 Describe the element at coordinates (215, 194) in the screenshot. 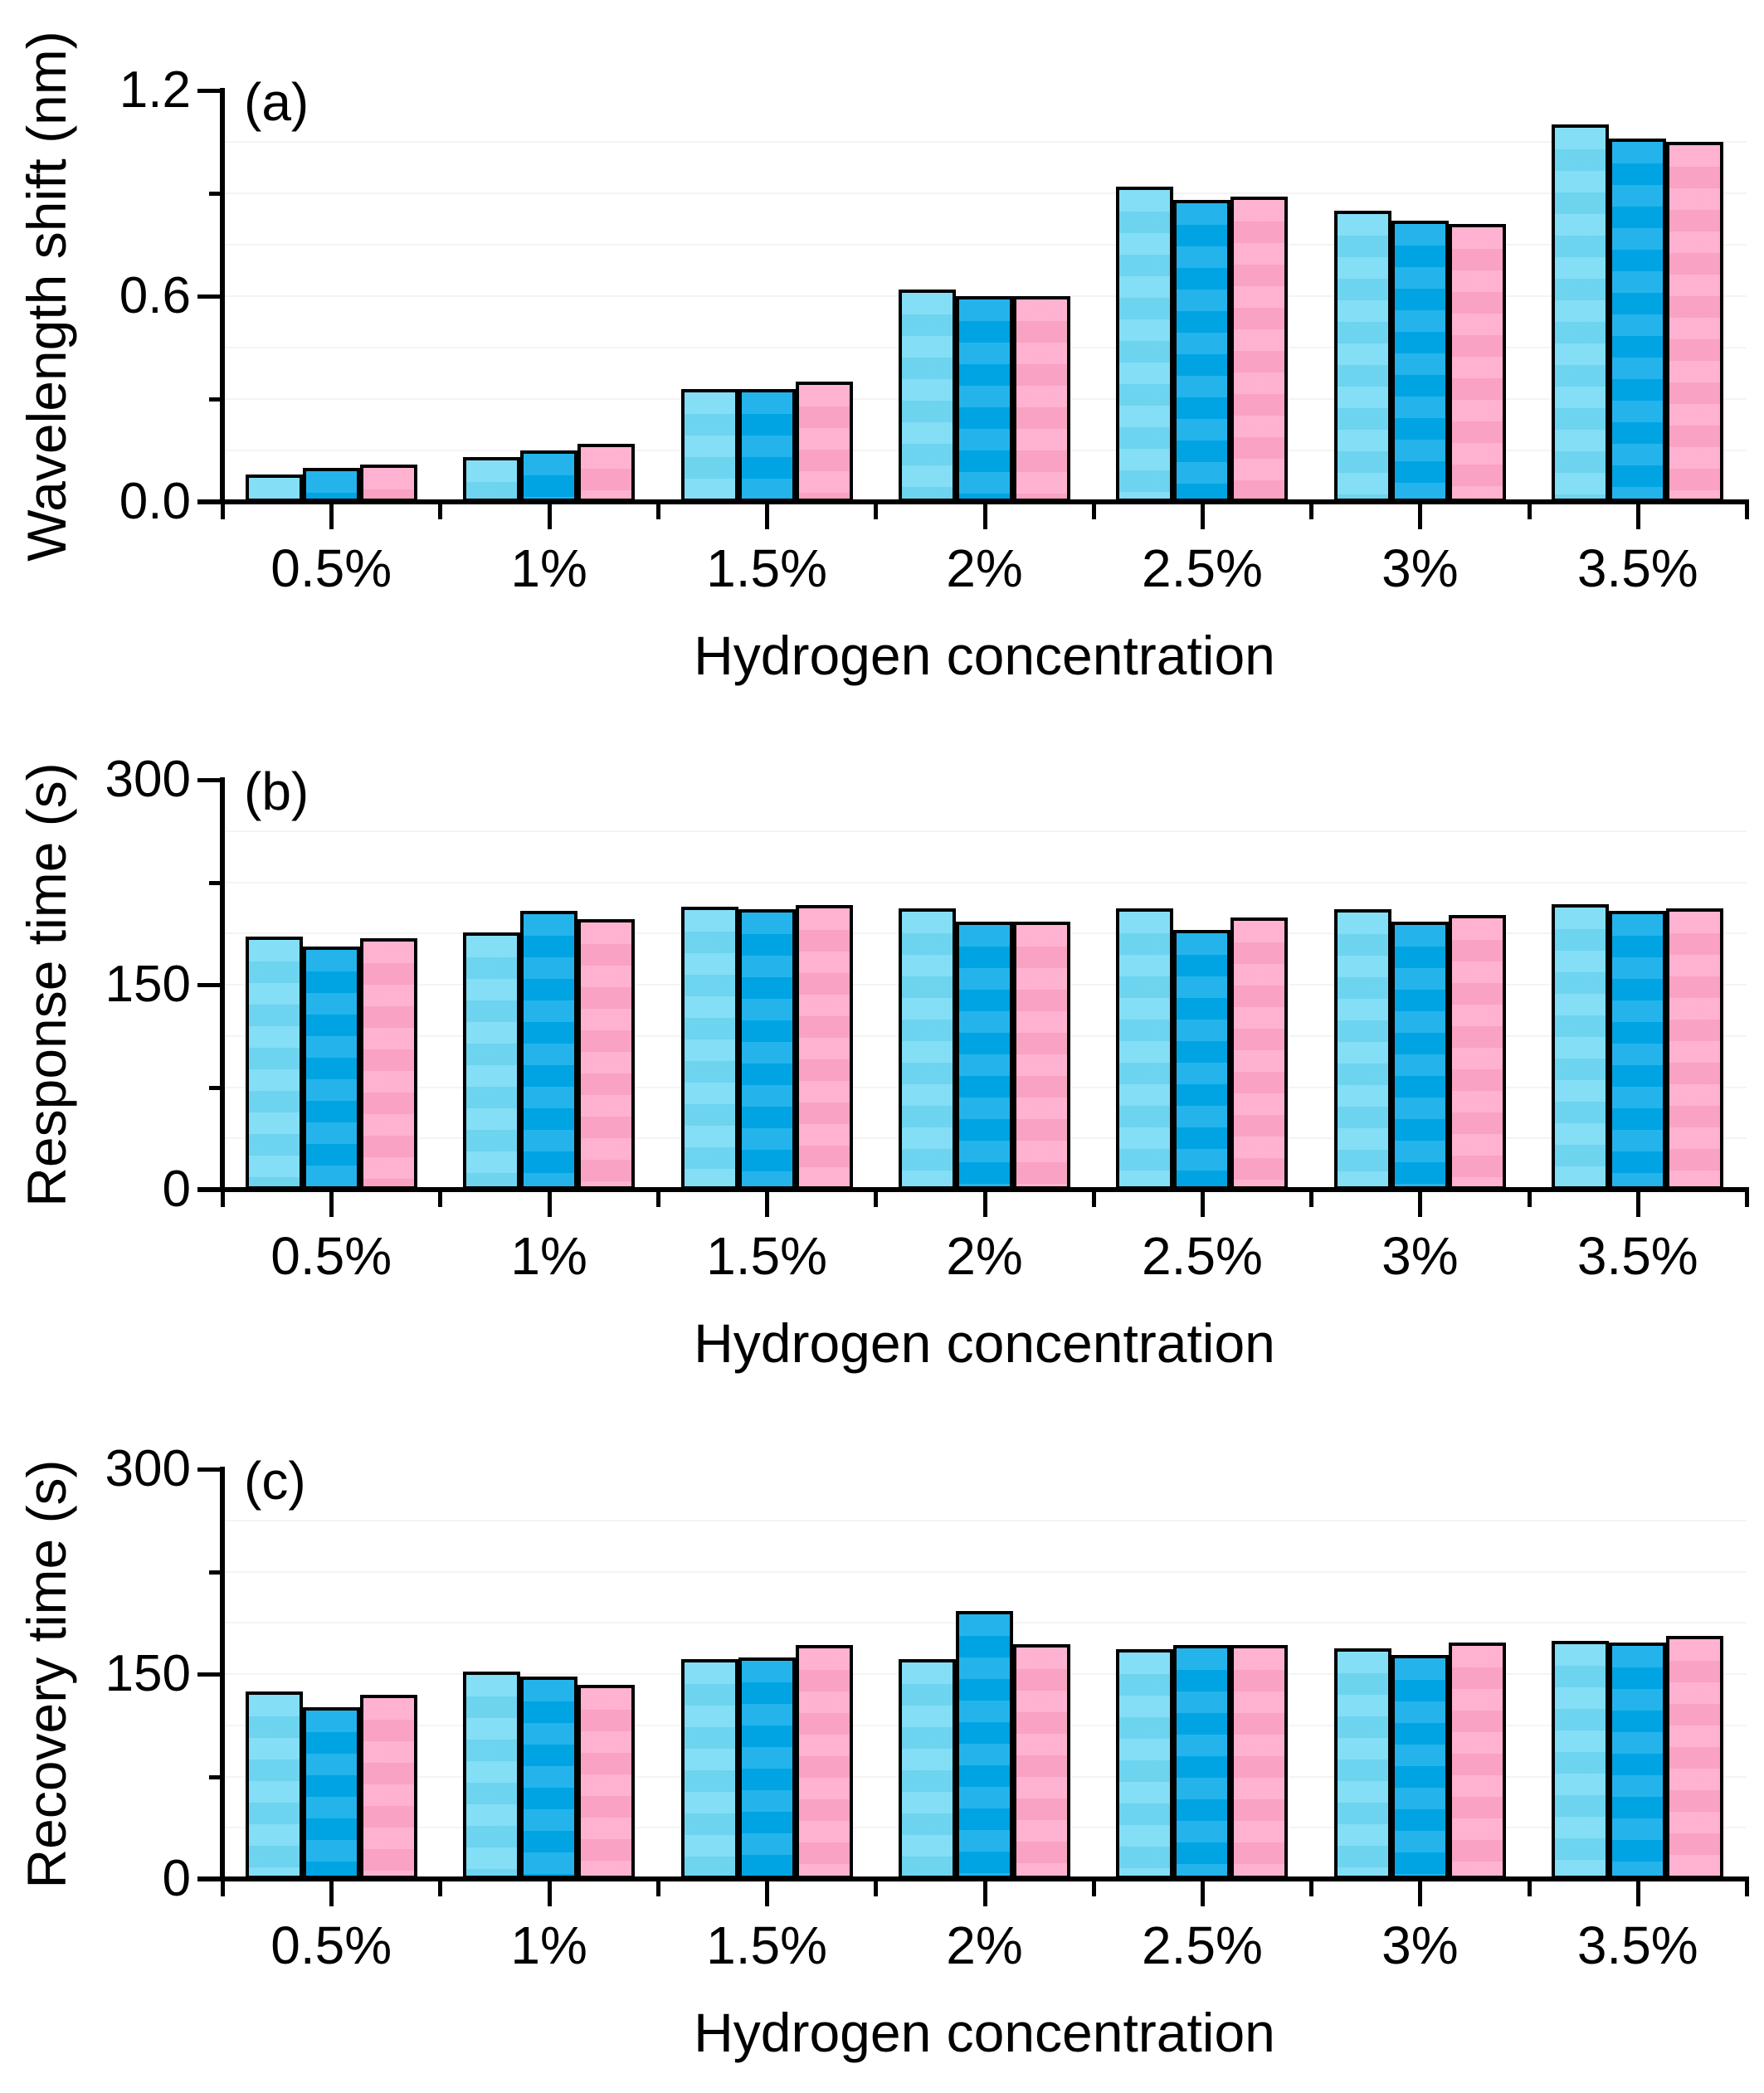

I see `y-minor-tick` at that location.